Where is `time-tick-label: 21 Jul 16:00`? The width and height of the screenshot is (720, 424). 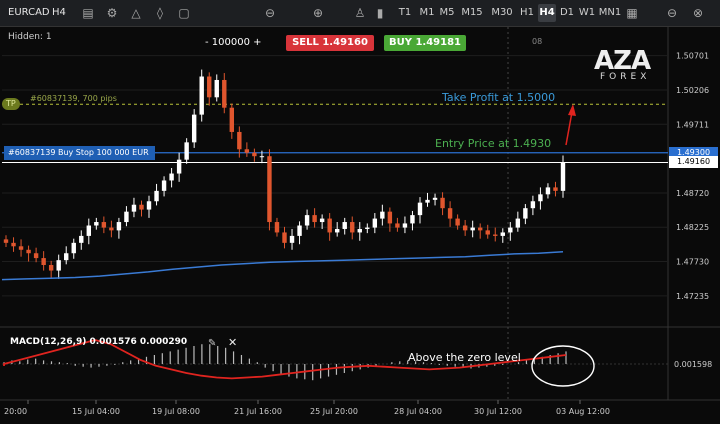
time-tick-label: 21 Jul 16:00 is located at coordinates (258, 411).